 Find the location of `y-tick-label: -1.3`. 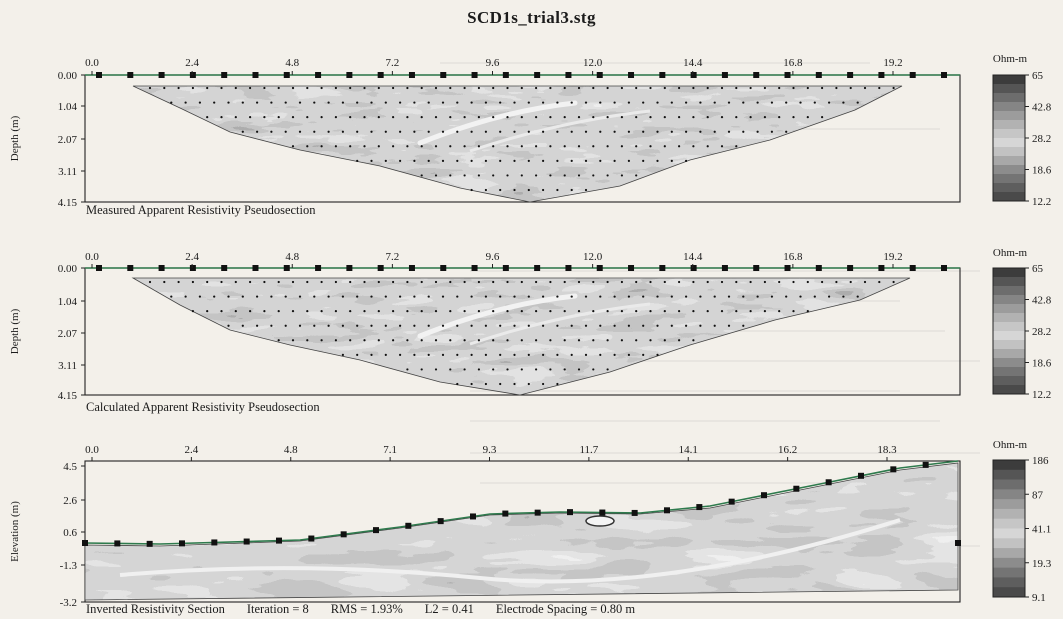

y-tick-label: -1.3 is located at coordinates (69, 566).